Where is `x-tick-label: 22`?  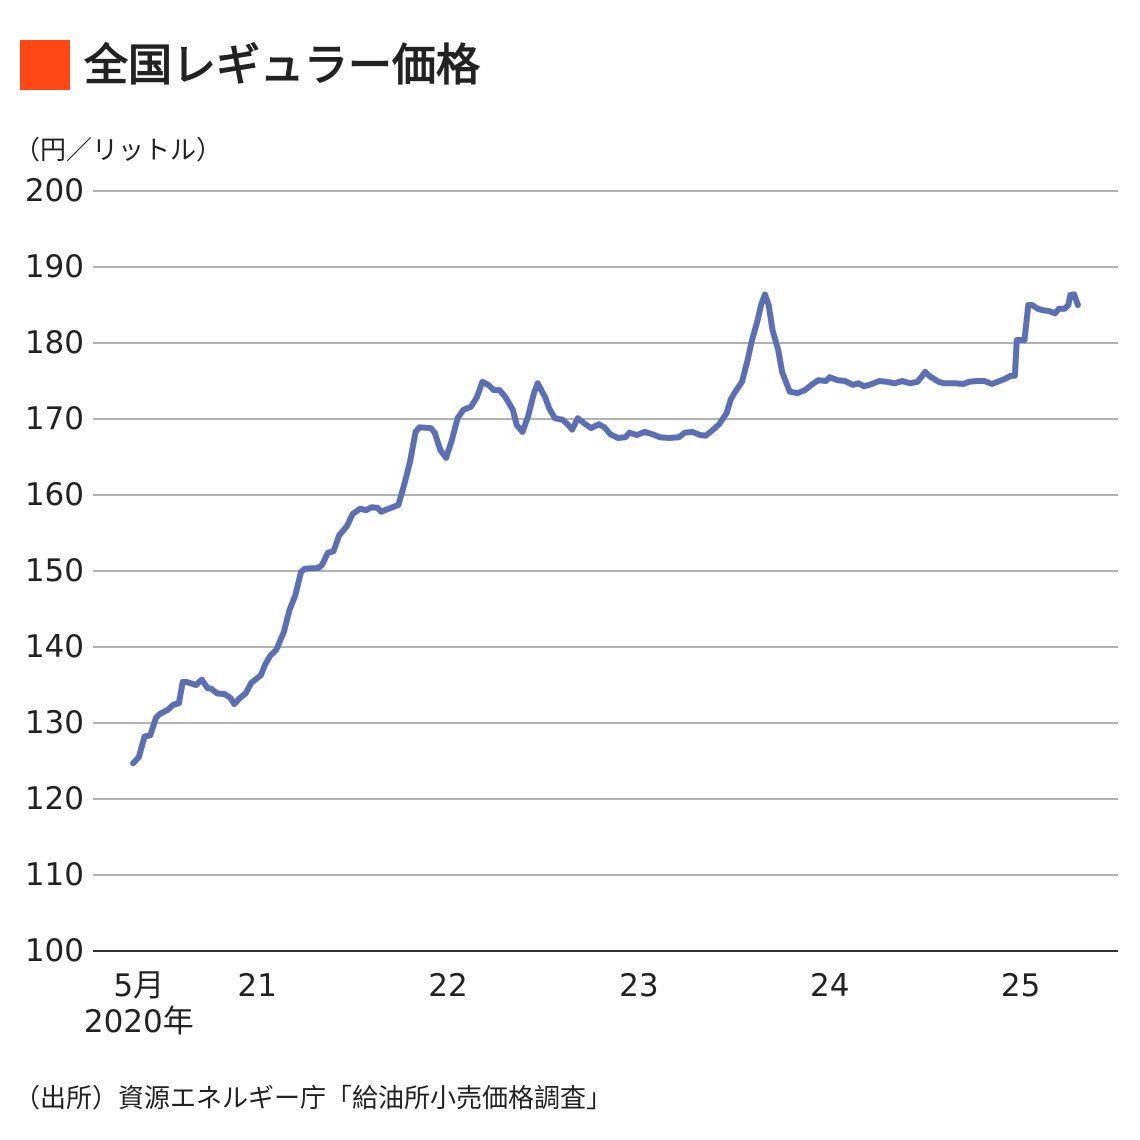 x-tick-label: 22 is located at coordinates (448, 986).